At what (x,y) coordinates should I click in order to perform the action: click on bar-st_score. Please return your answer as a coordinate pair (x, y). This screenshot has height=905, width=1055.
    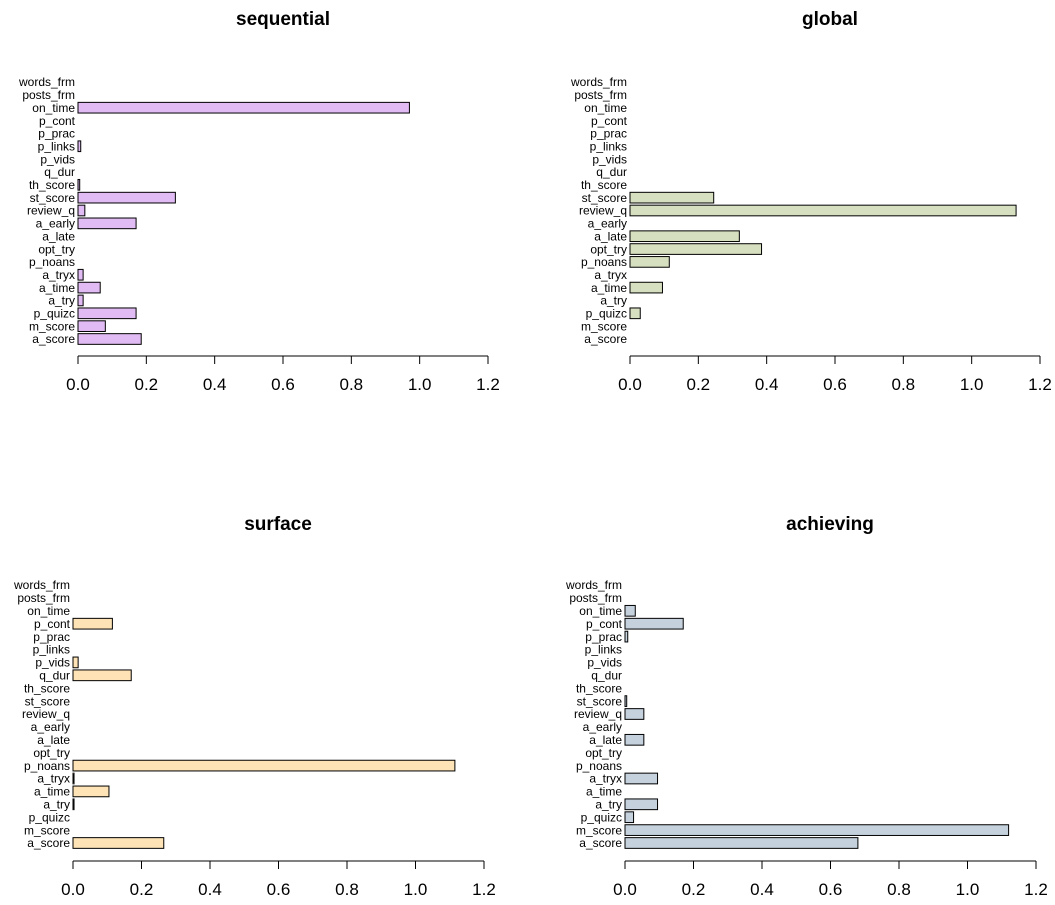
    Looking at the image, I should click on (126, 197).